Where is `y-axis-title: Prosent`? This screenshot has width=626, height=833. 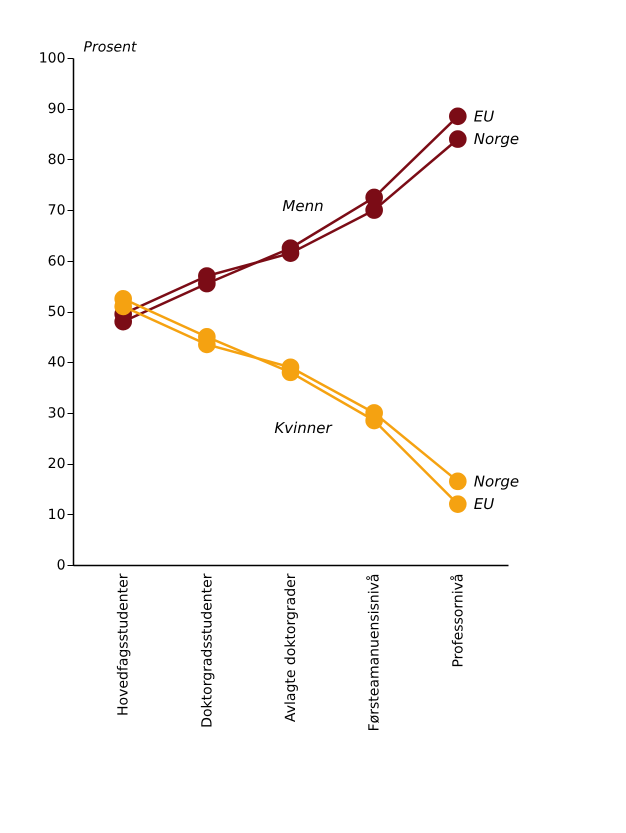 y-axis-title: Prosent is located at coordinates (111, 48).